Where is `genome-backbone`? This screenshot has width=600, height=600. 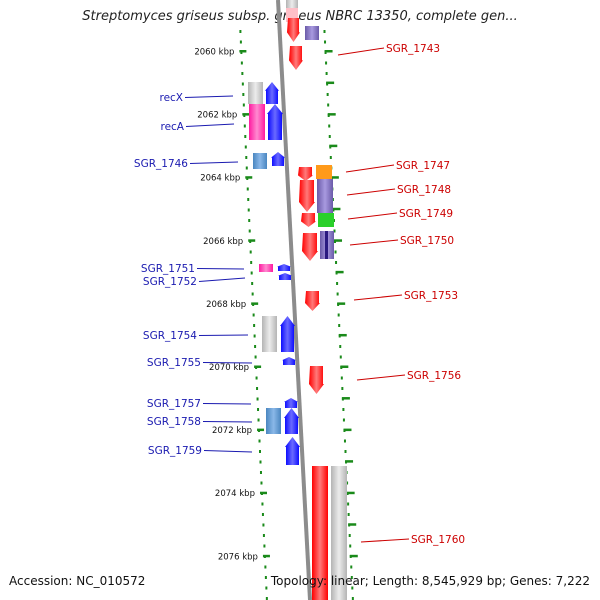 genome-backbone is located at coordinates (294, 300).